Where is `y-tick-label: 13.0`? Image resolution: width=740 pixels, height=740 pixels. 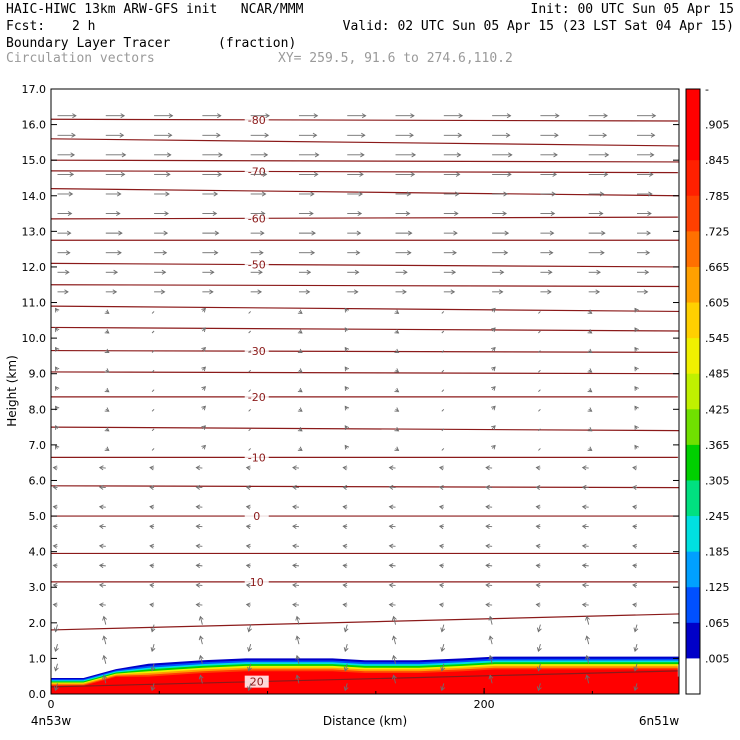 y-tick-label: 13.0 is located at coordinates (34, 231).